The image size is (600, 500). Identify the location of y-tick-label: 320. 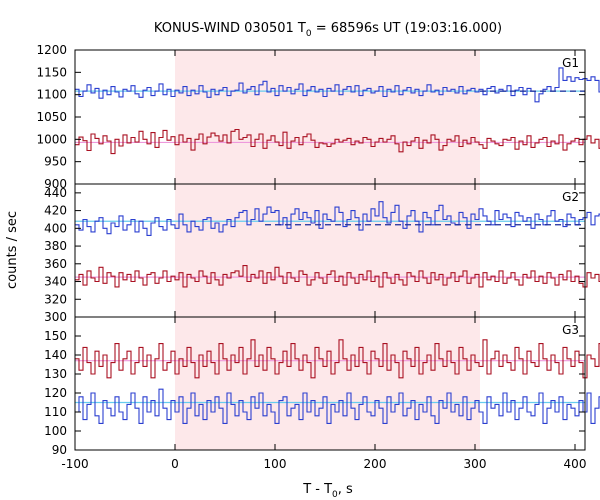
(55, 299).